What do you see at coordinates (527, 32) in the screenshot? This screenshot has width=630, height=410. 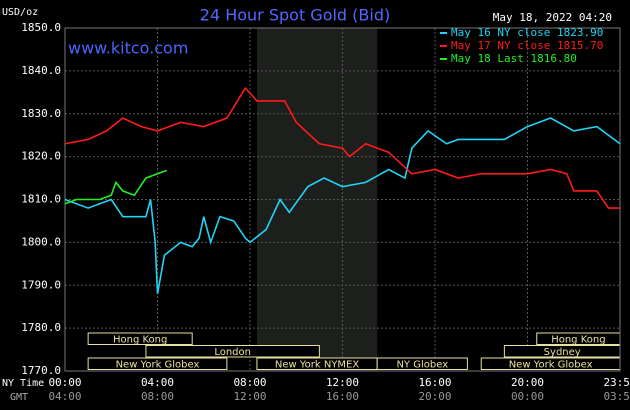 I see `legend-label: May 16 NY close 1823.90` at bounding box center [527, 32].